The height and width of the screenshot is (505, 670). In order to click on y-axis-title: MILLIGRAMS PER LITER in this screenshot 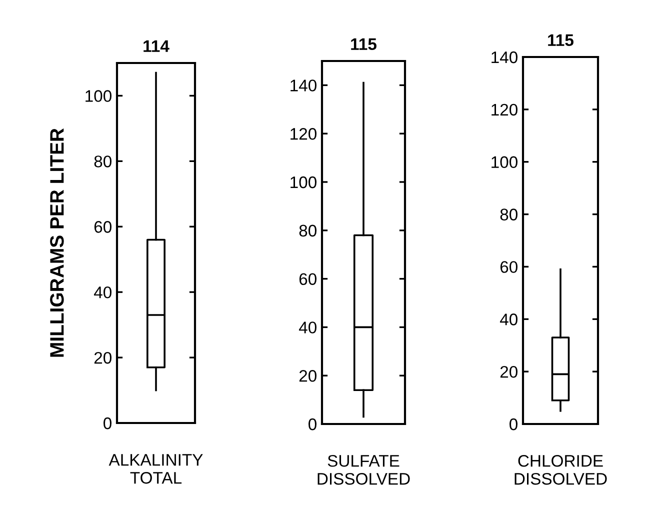, I will do `click(57, 242)`.